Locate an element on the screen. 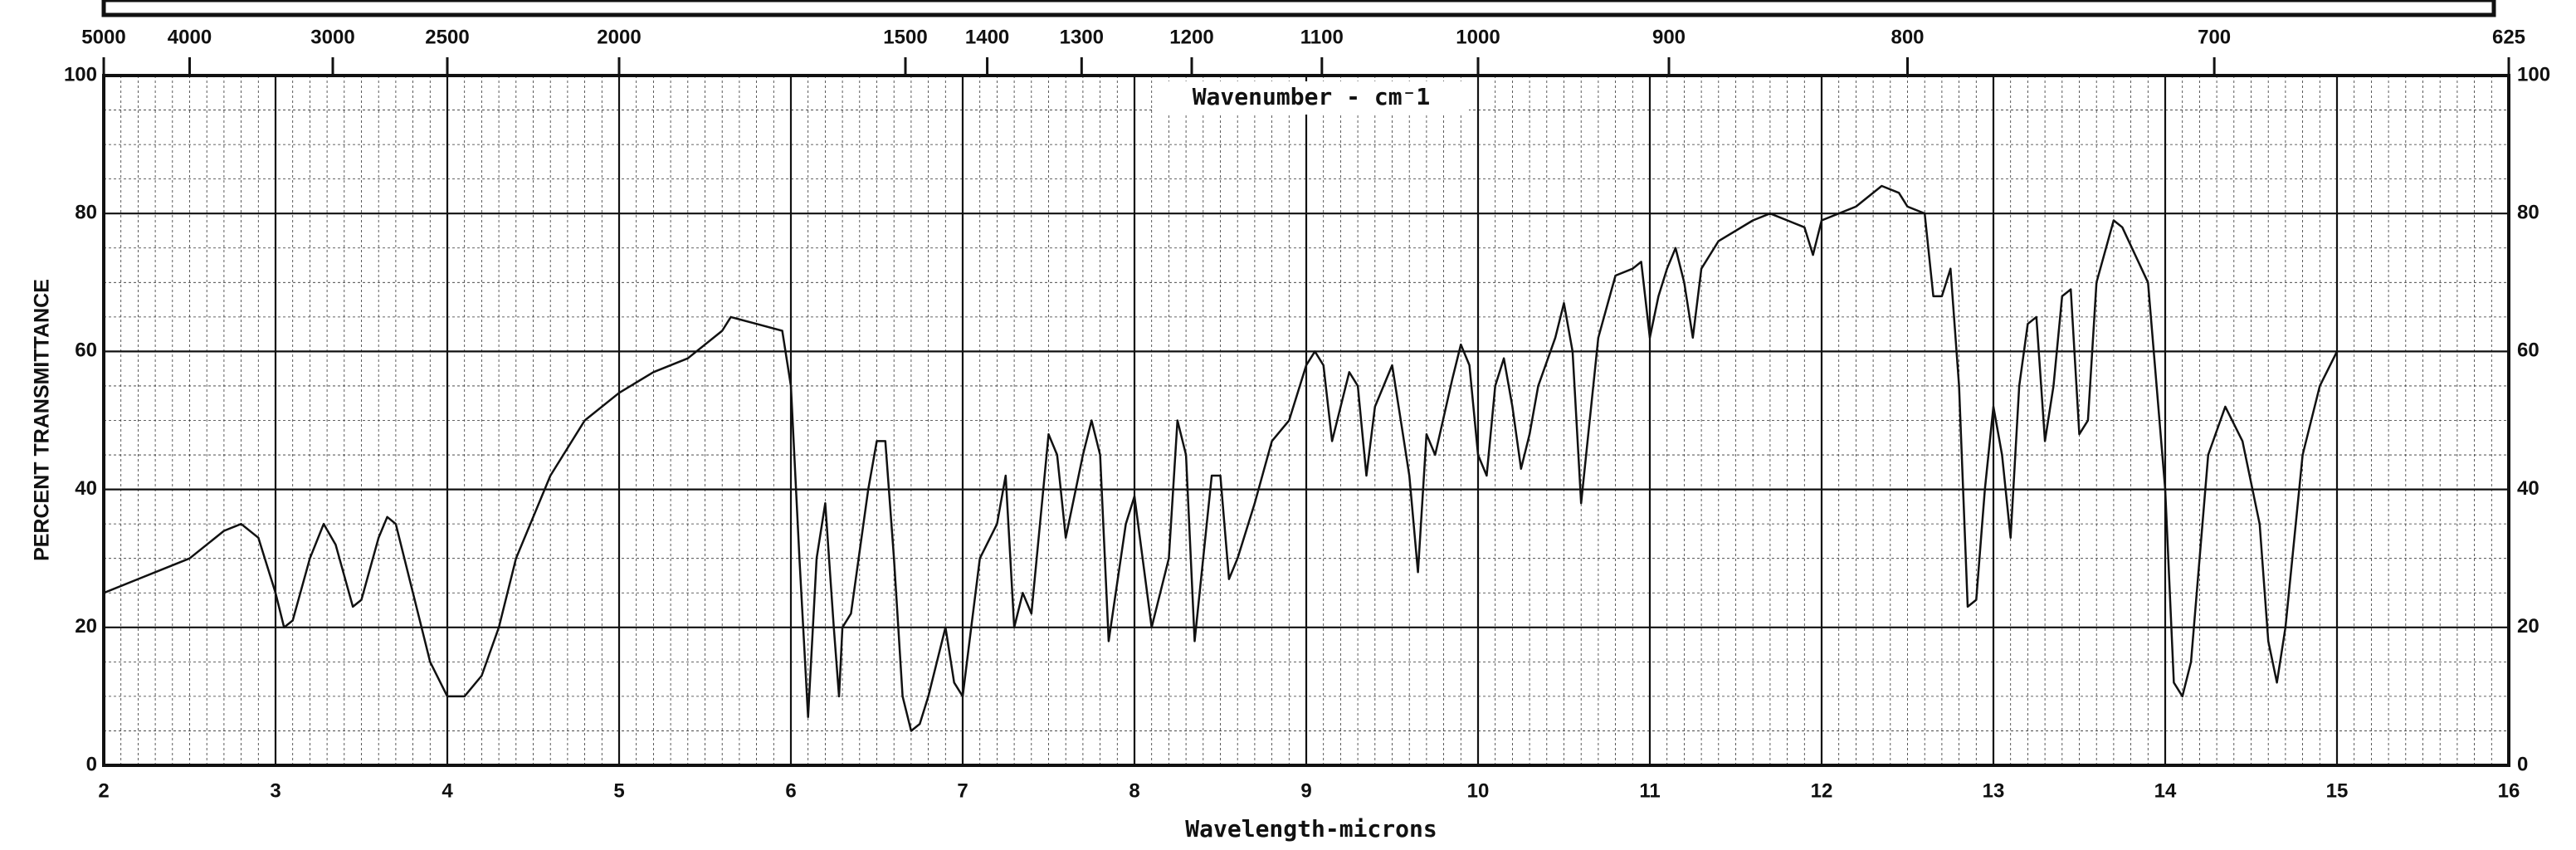 Image resolution: width=2576 pixels, height=850 pixels. x-tick-label: 9 is located at coordinates (1306, 790).